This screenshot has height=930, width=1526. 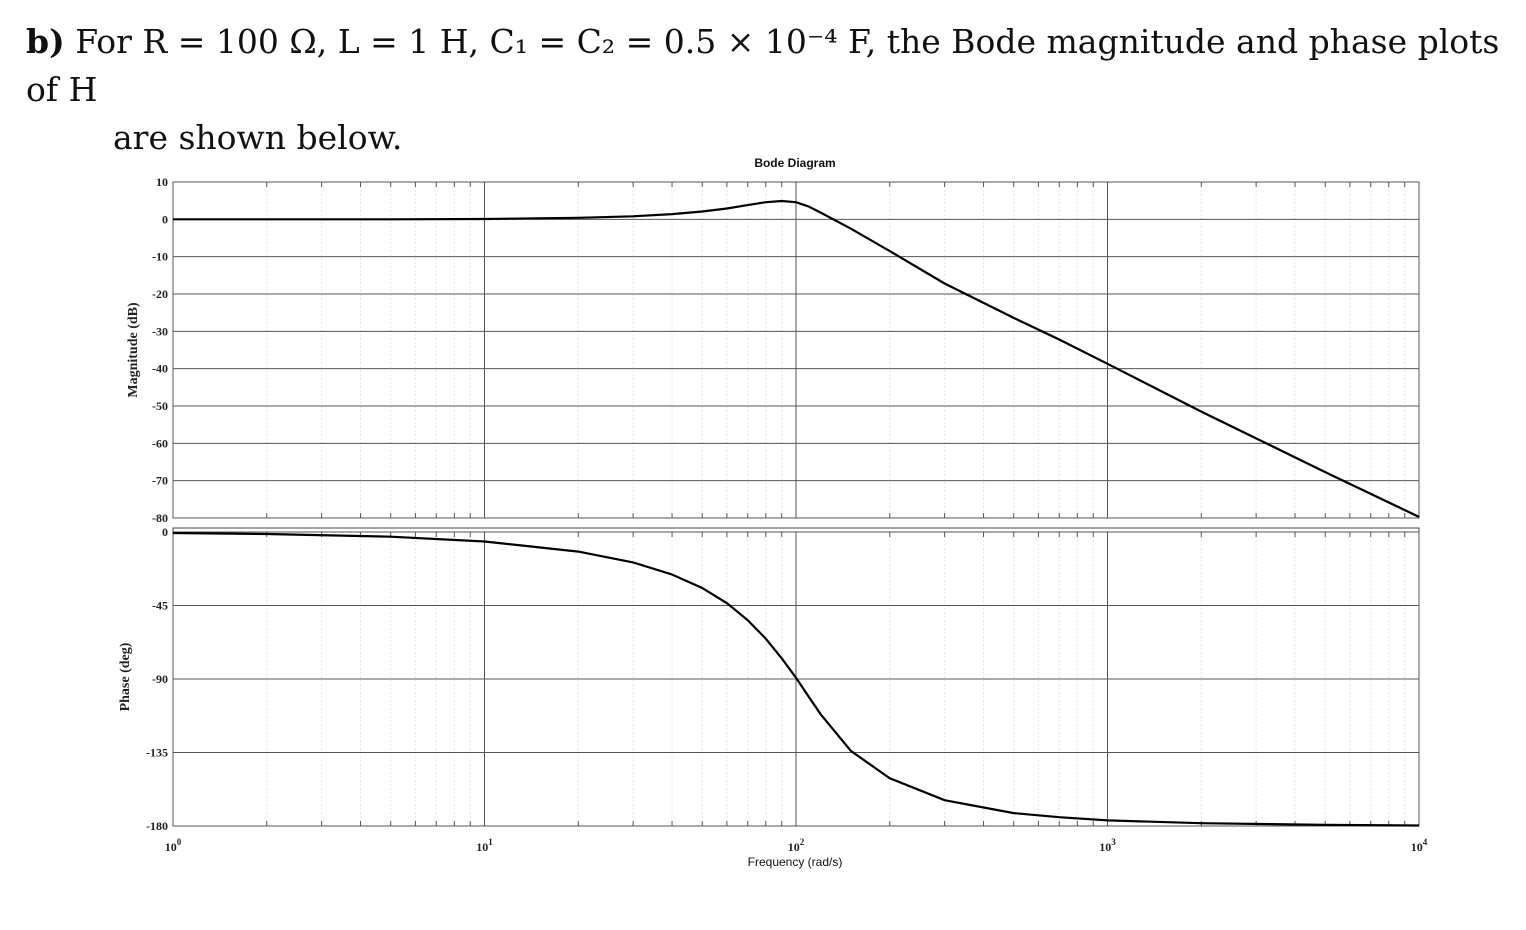 I want to click on magnitude-y-axis-label: Magnitude (dB), so click(x=133, y=350).